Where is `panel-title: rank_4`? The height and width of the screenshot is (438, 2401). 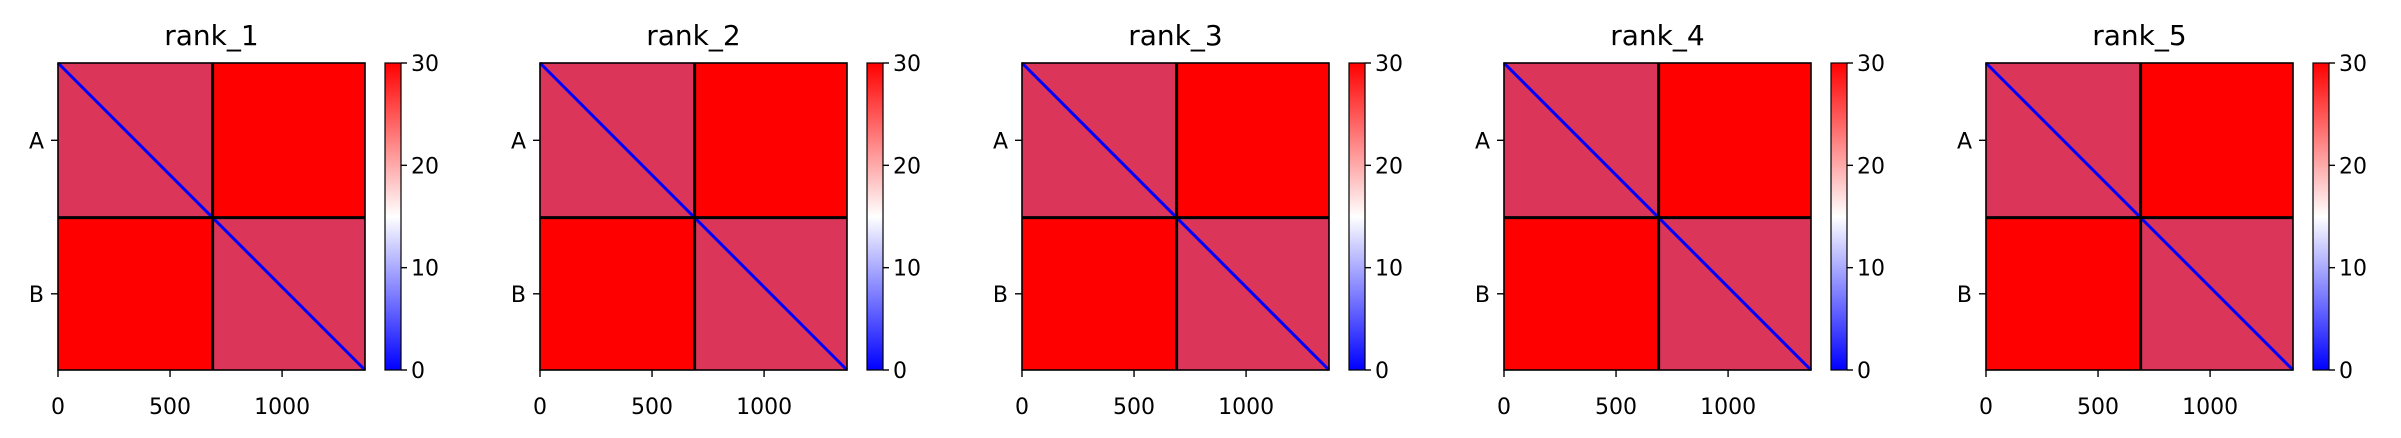 panel-title: rank_4 is located at coordinates (1657, 35).